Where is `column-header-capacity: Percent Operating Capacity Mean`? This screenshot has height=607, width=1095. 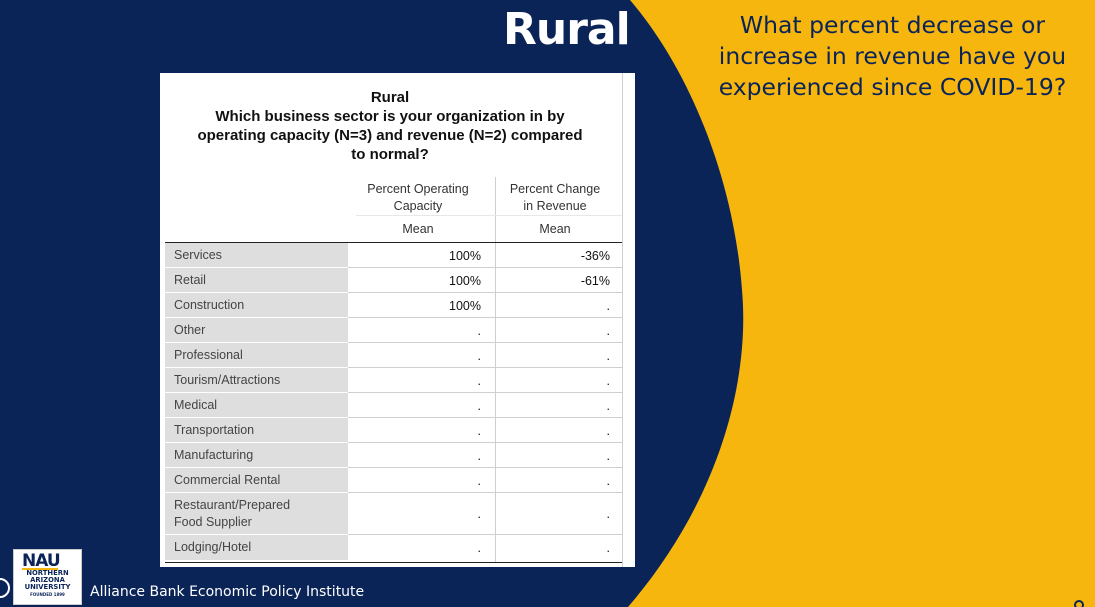
column-header-capacity: Percent Operating Capacity Mean is located at coordinates (418, 211).